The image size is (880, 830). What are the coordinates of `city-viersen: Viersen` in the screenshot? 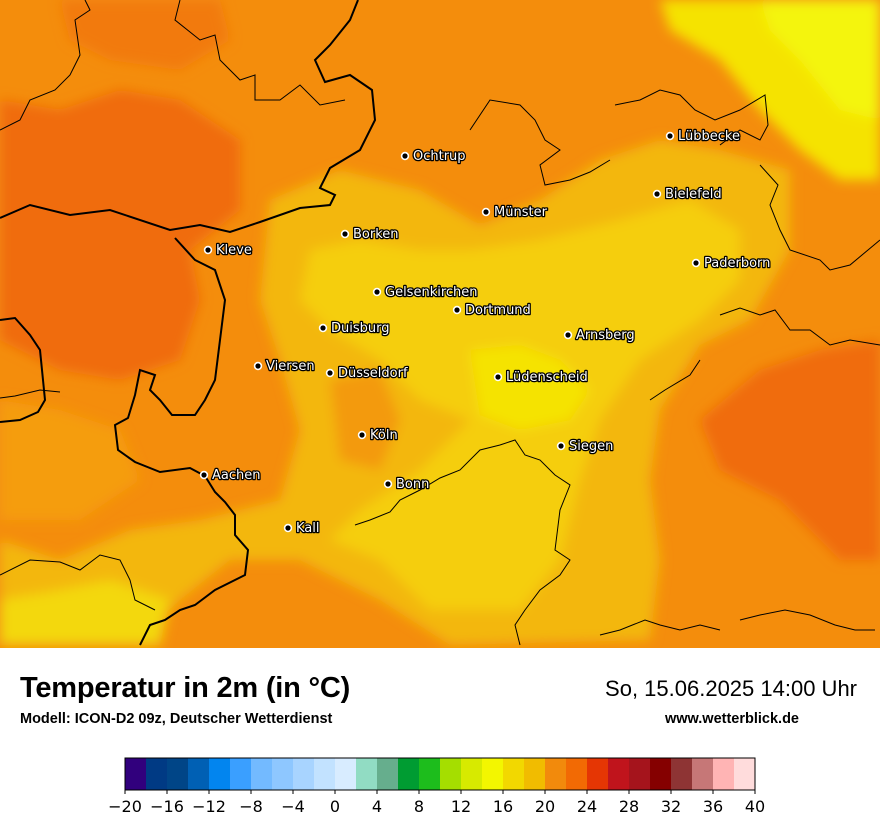 It's located at (284, 366).